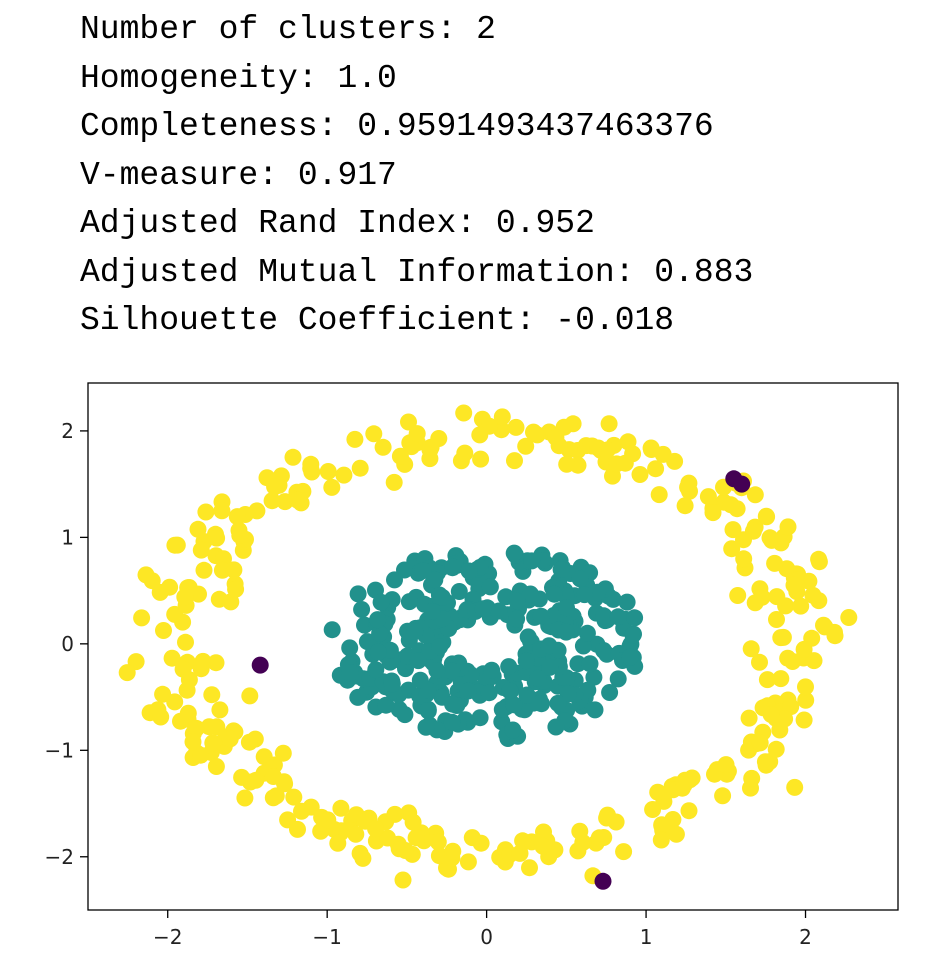 This screenshot has height=968, width=937. What do you see at coordinates (167, 937) in the screenshot?
I see `x-tick-label: −2` at bounding box center [167, 937].